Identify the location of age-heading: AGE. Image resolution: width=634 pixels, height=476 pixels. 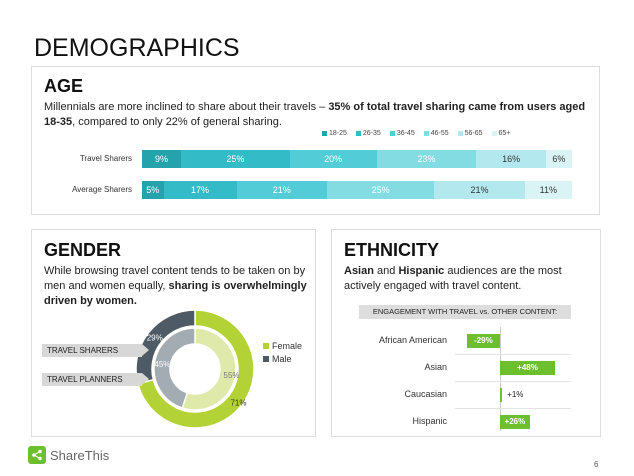
(64, 86).